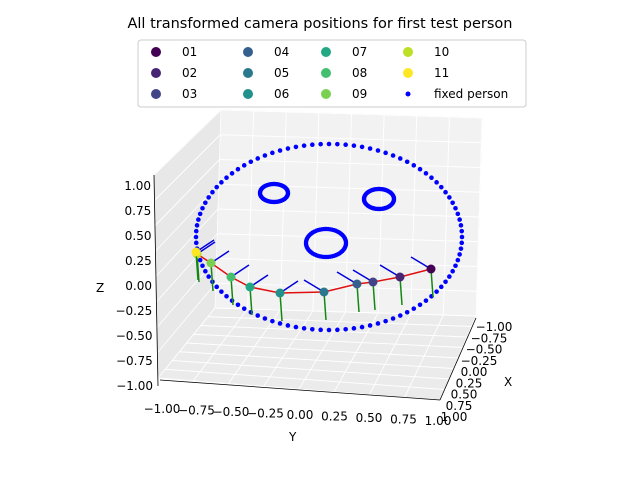 This screenshot has width=640, height=480. What do you see at coordinates (359, 52) in the screenshot?
I see `legend-label: 07` at bounding box center [359, 52].